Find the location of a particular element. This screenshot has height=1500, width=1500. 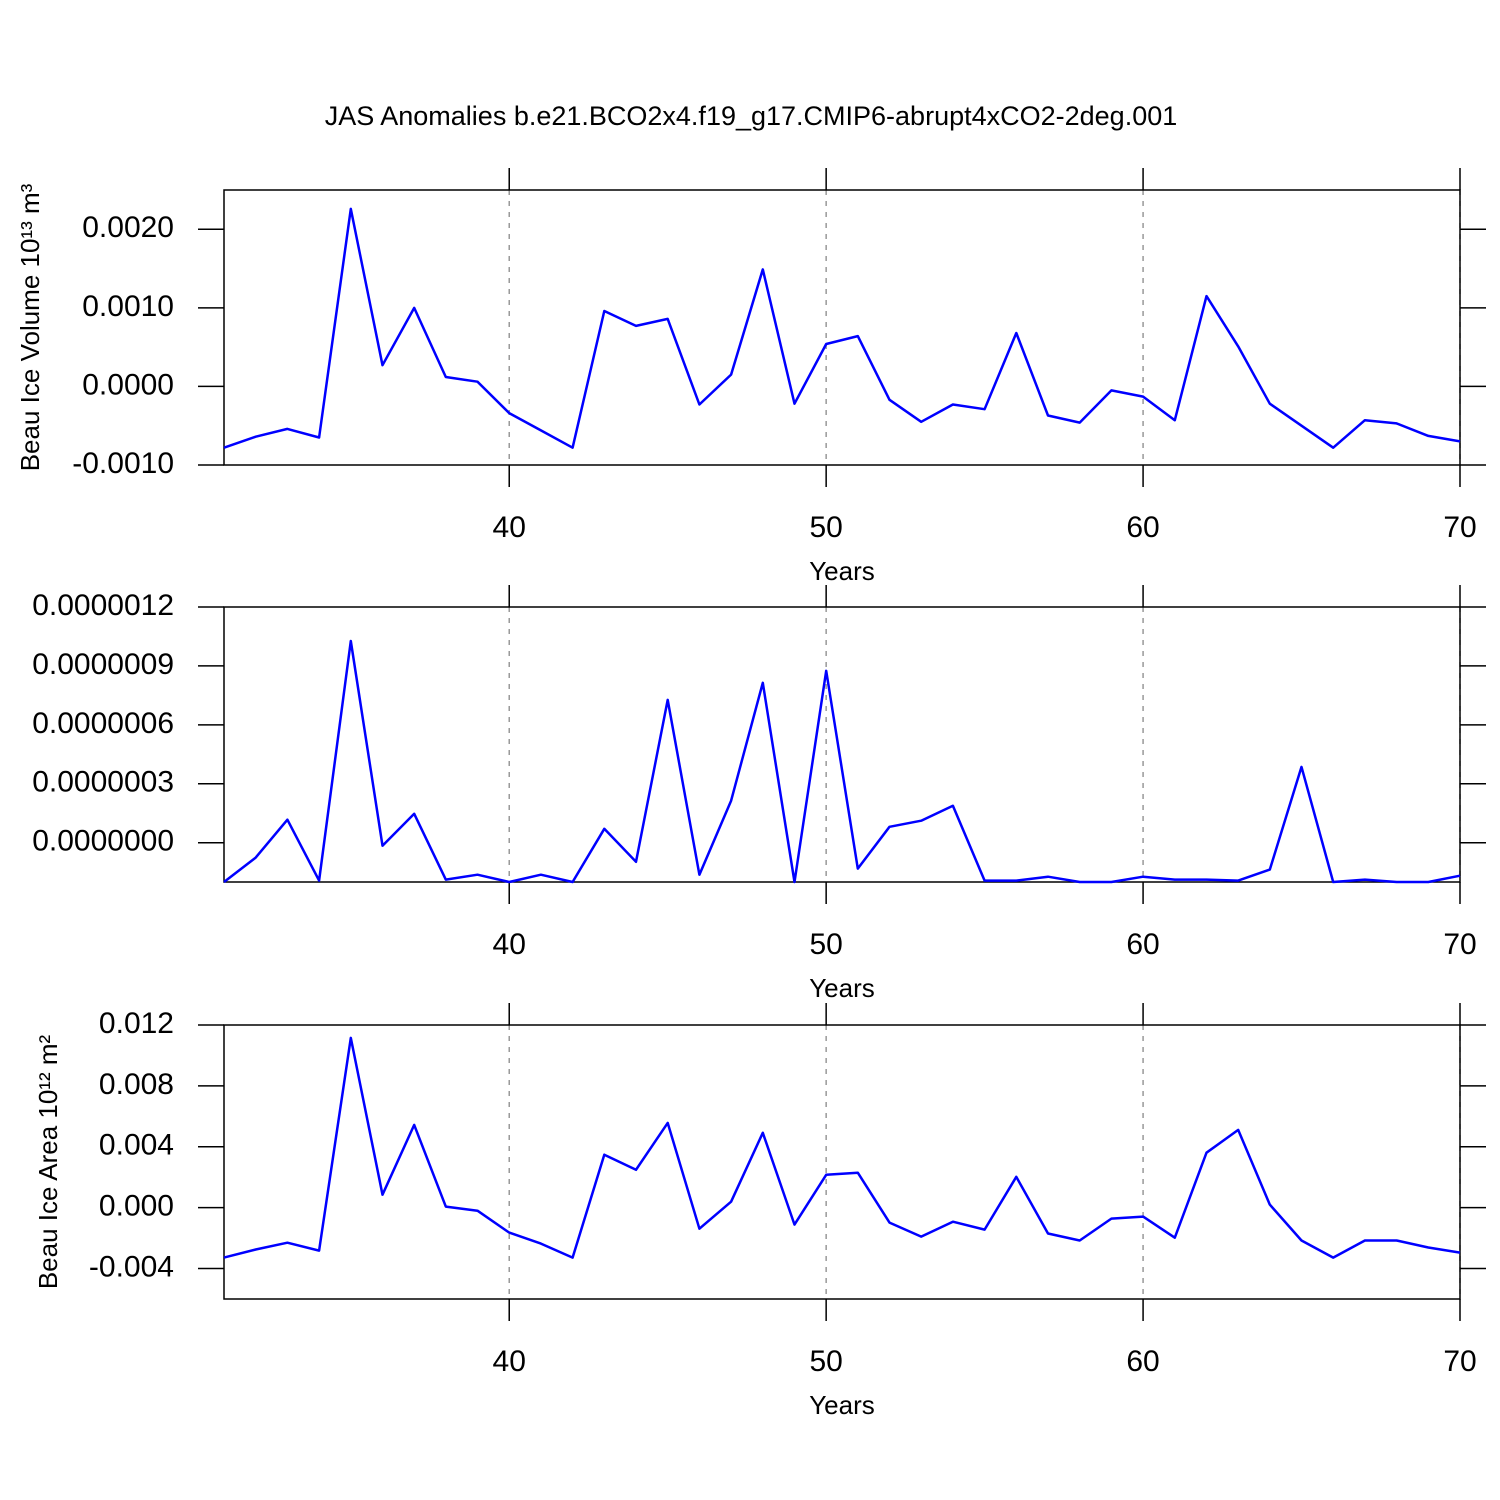

y-tick-label: 0.004 is located at coordinates (136, 1145).